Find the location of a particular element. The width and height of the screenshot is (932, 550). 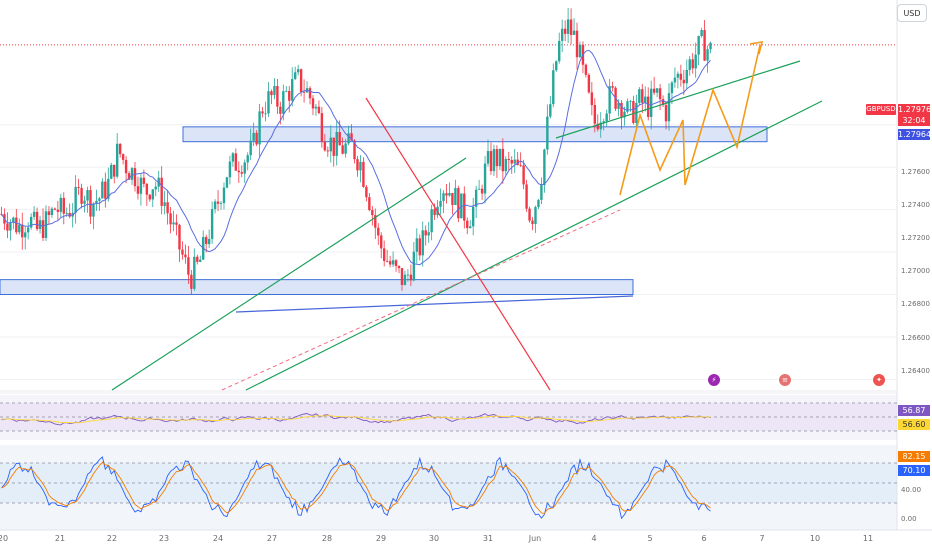

time-axis-label: 23 is located at coordinates (164, 538).